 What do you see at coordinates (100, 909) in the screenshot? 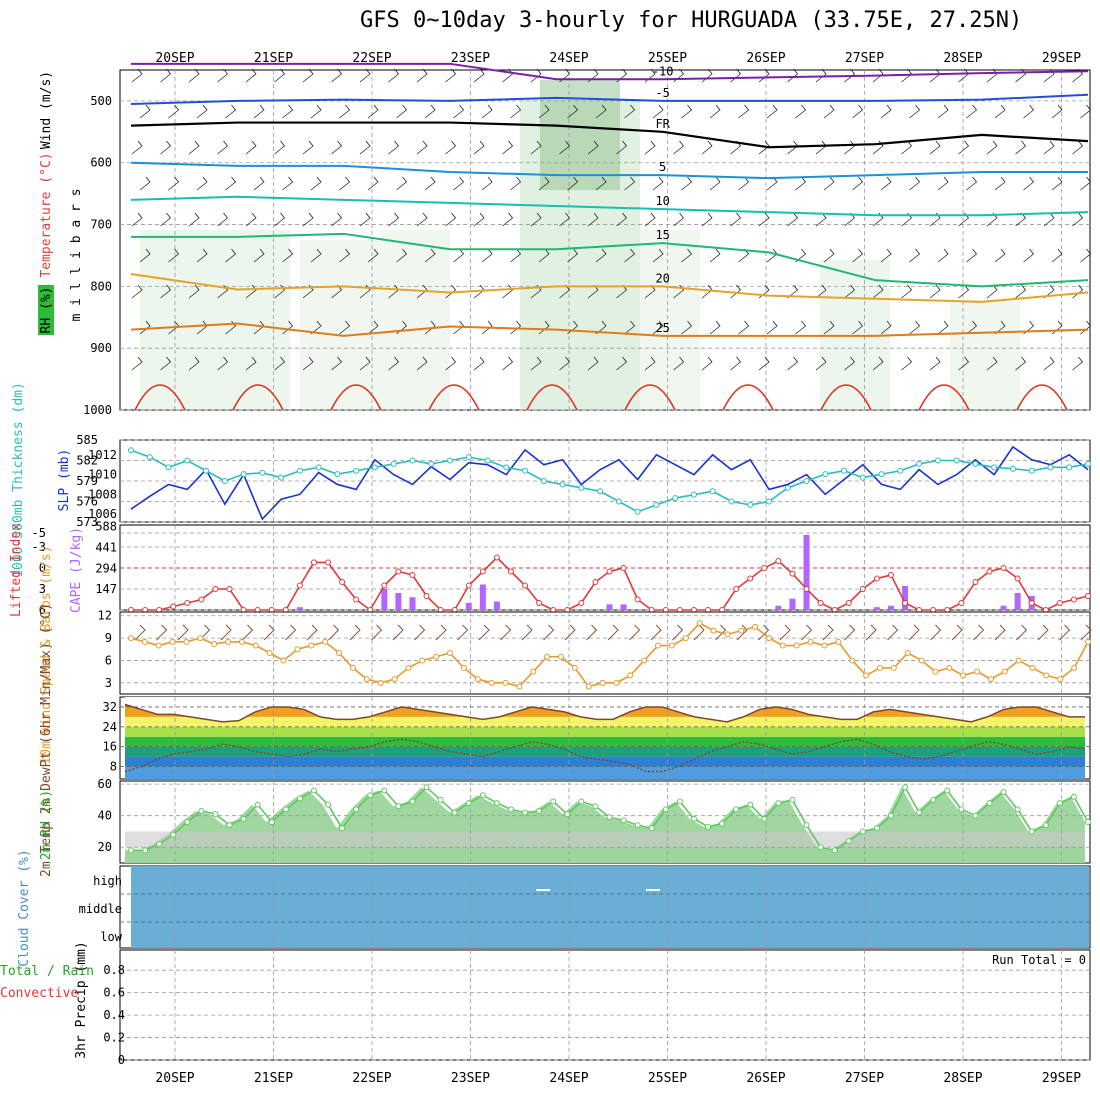
I see `cloud-level-label: middle` at bounding box center [100, 909].